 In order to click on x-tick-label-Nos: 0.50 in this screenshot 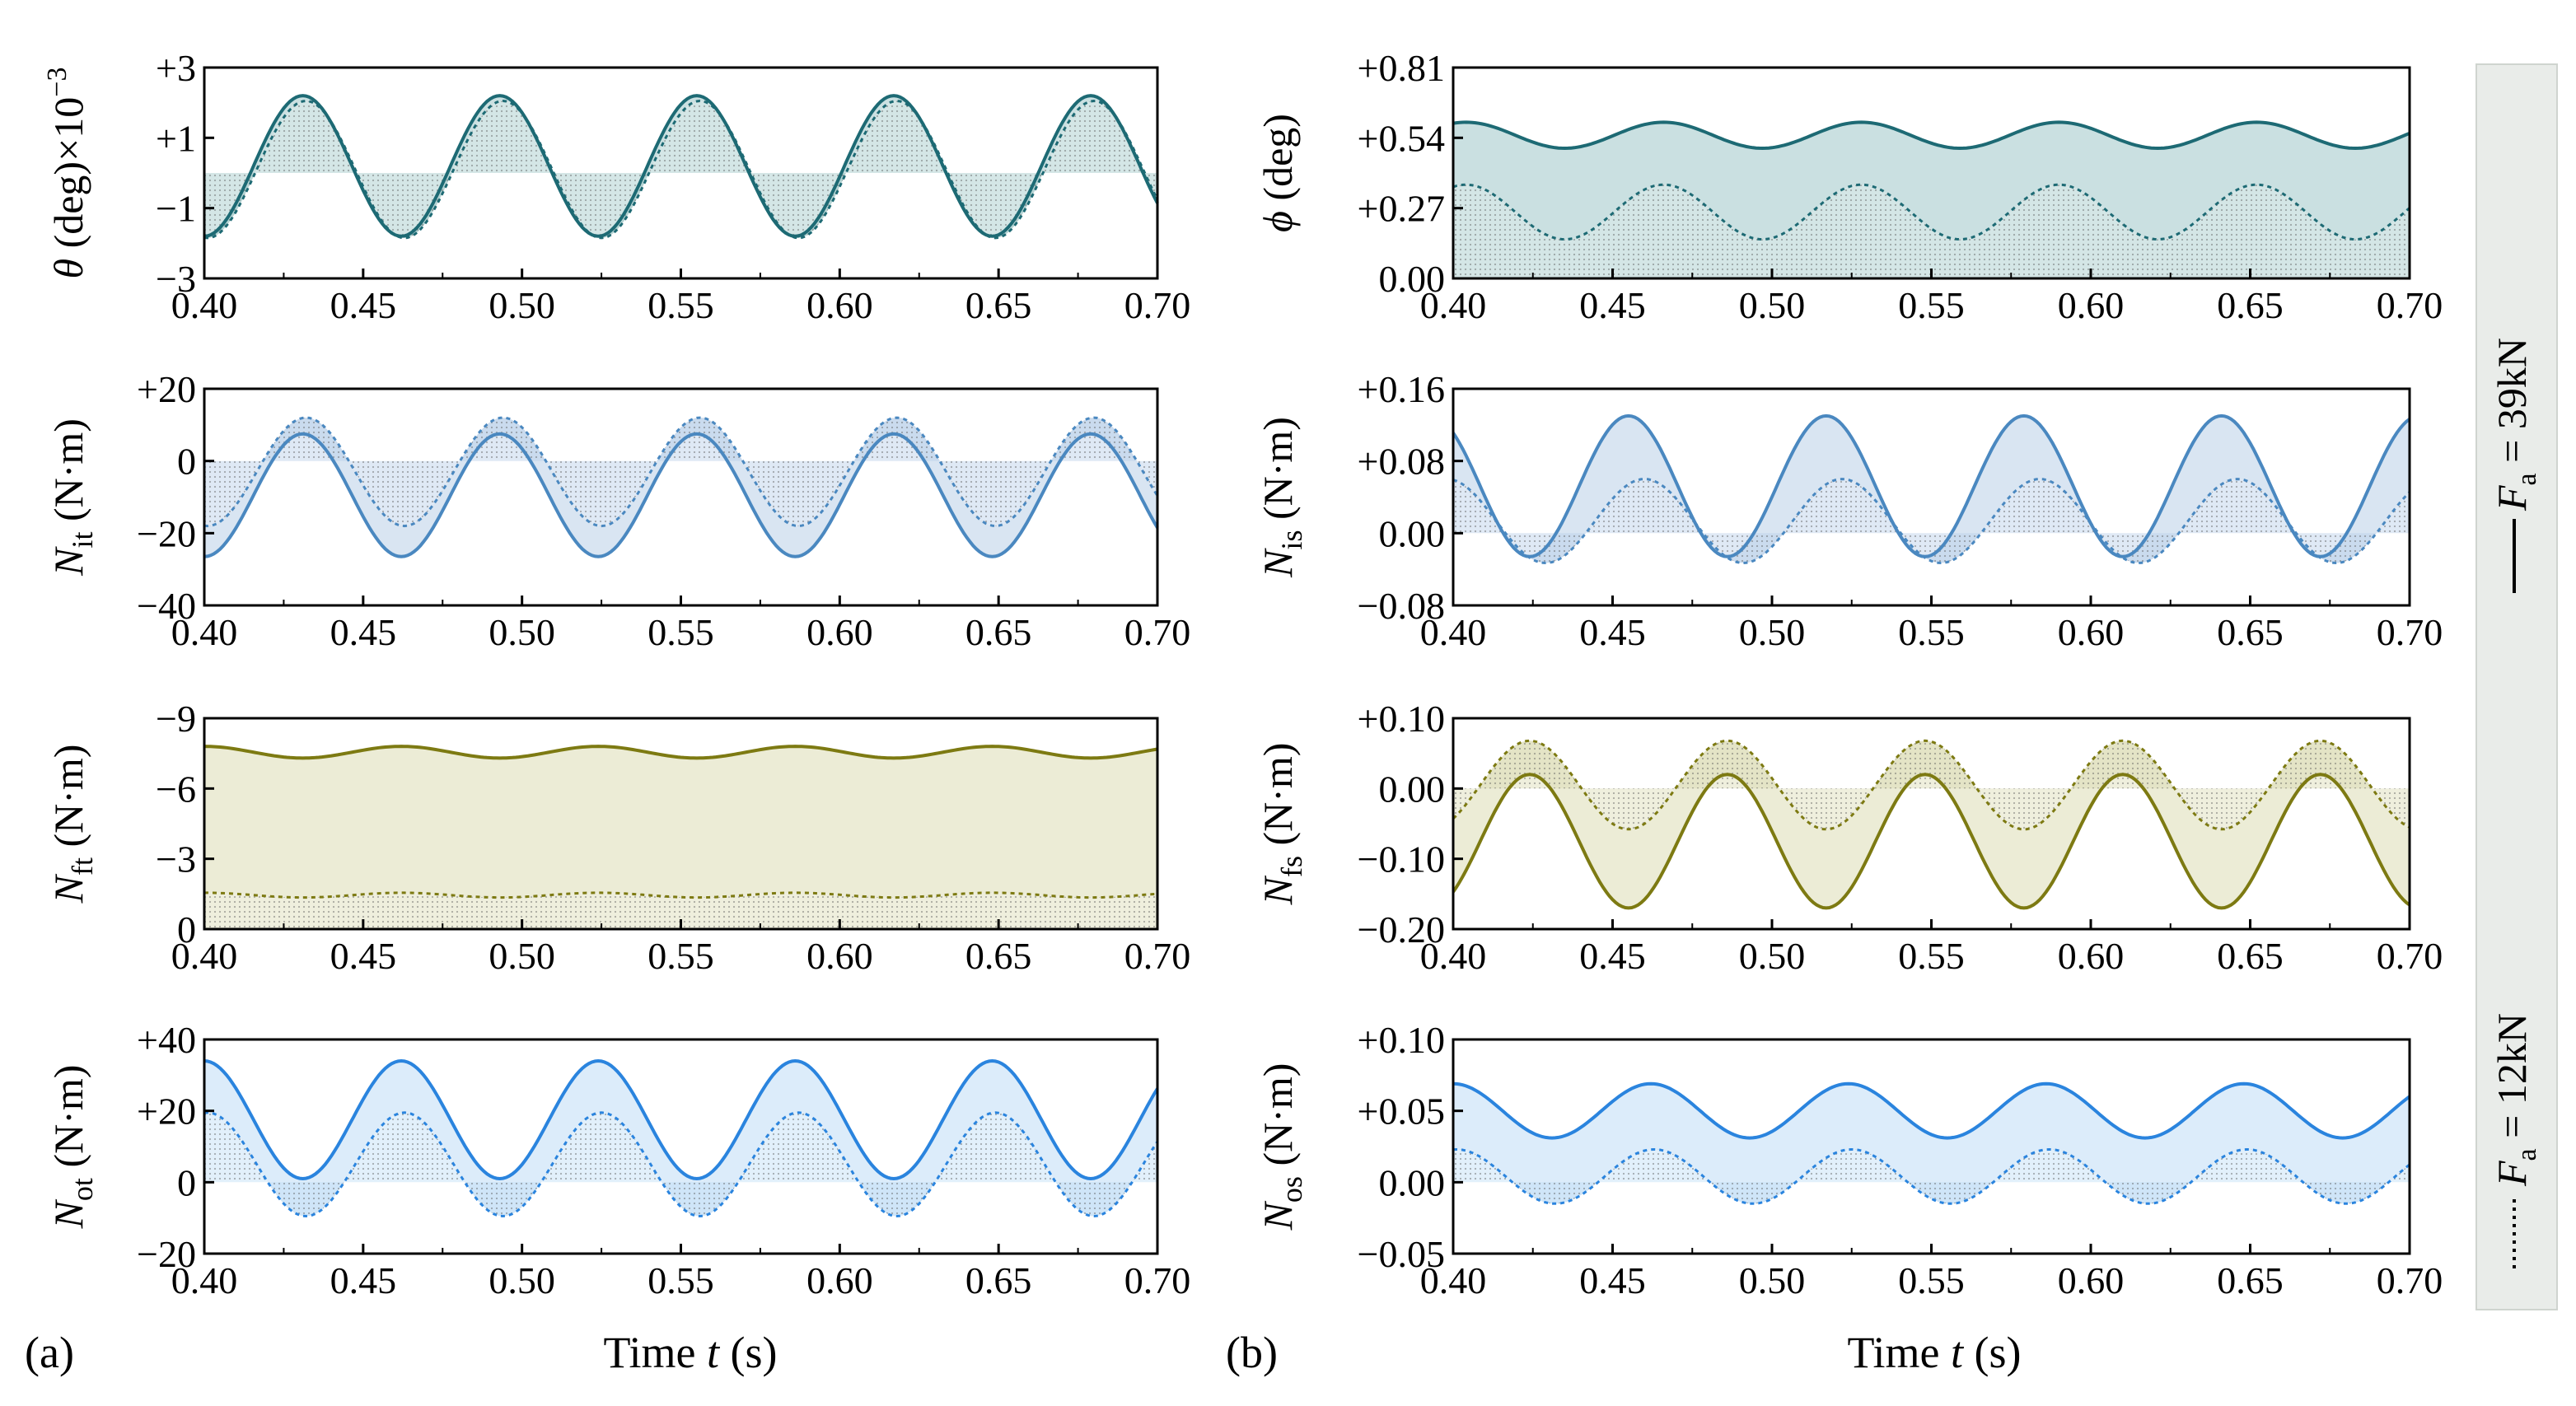, I will do `click(1772, 1280)`.